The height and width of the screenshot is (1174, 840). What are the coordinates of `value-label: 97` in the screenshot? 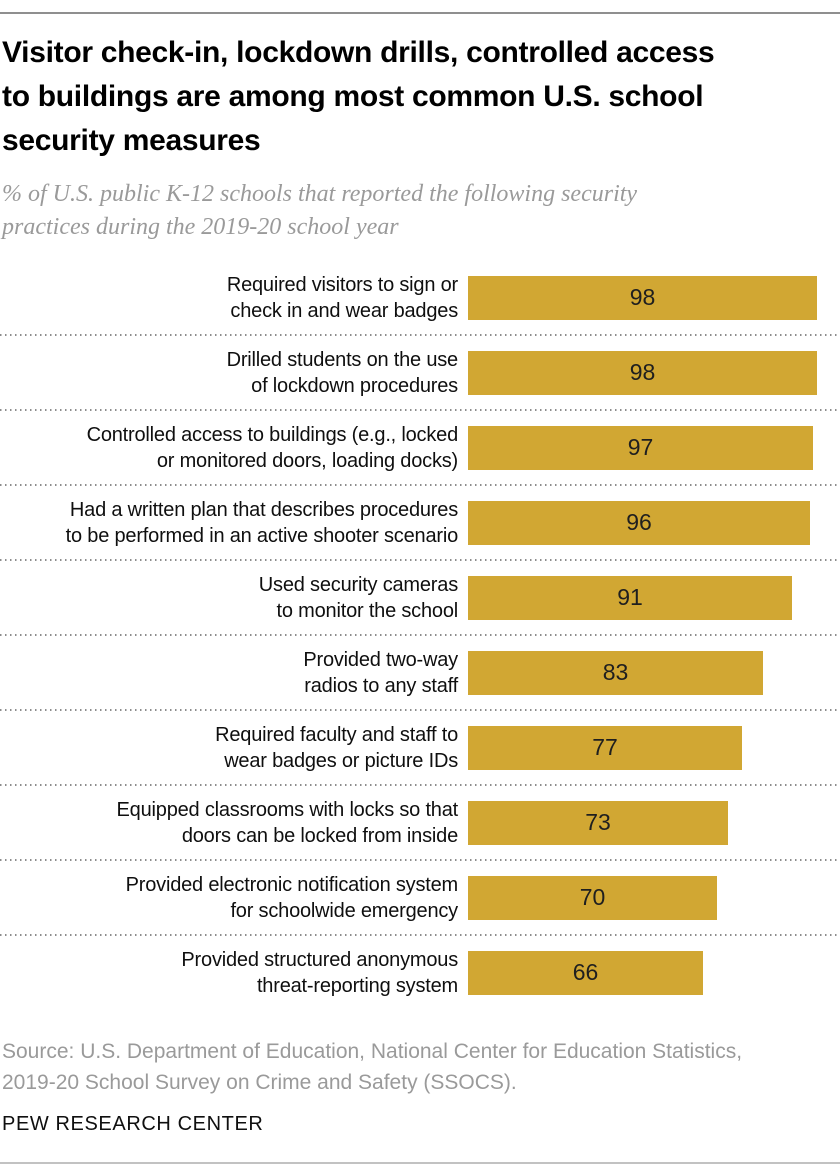 It's located at (640, 447).